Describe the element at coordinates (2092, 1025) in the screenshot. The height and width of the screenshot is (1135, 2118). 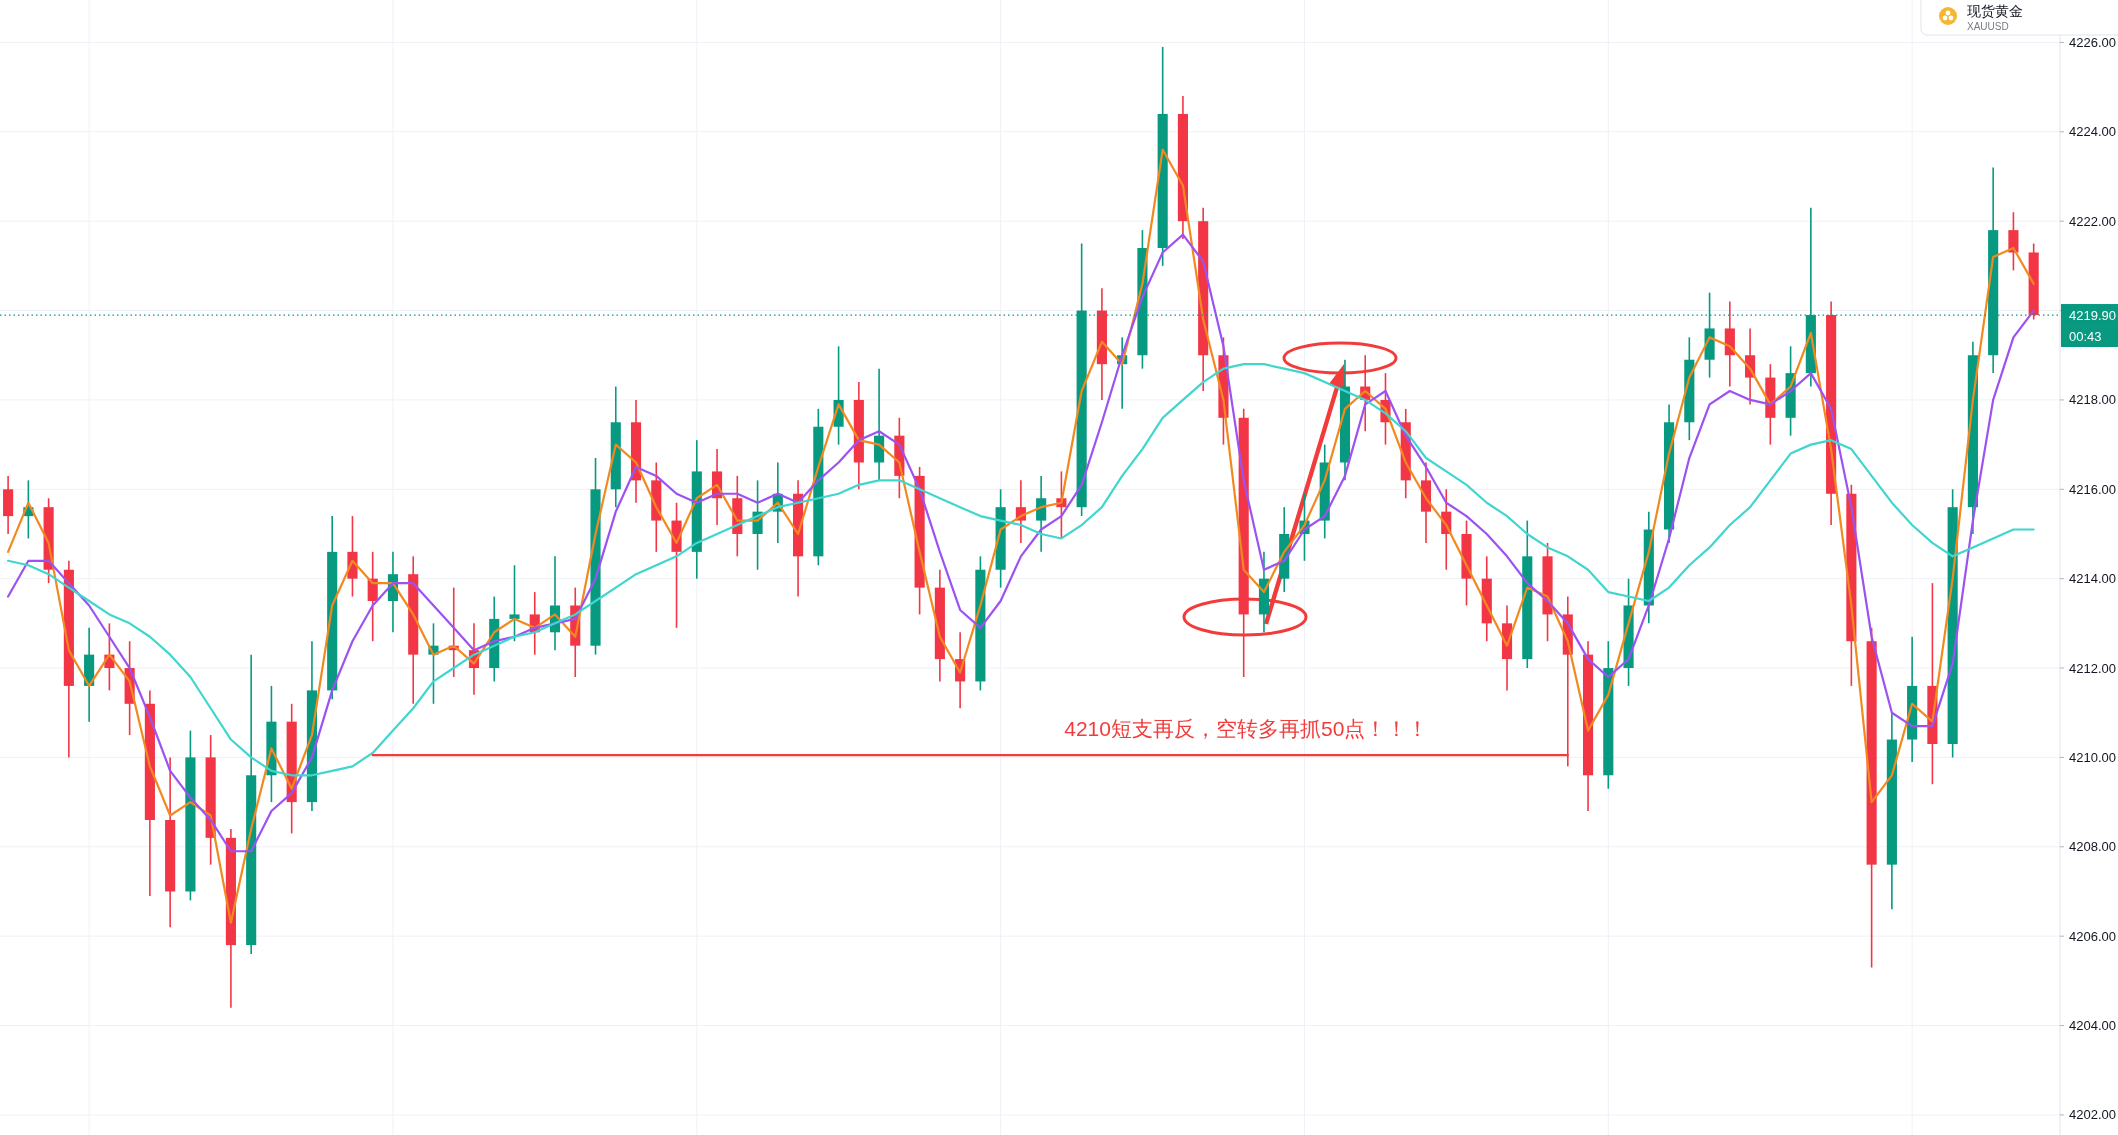
I see `y-tick-label: 4204.00` at that location.